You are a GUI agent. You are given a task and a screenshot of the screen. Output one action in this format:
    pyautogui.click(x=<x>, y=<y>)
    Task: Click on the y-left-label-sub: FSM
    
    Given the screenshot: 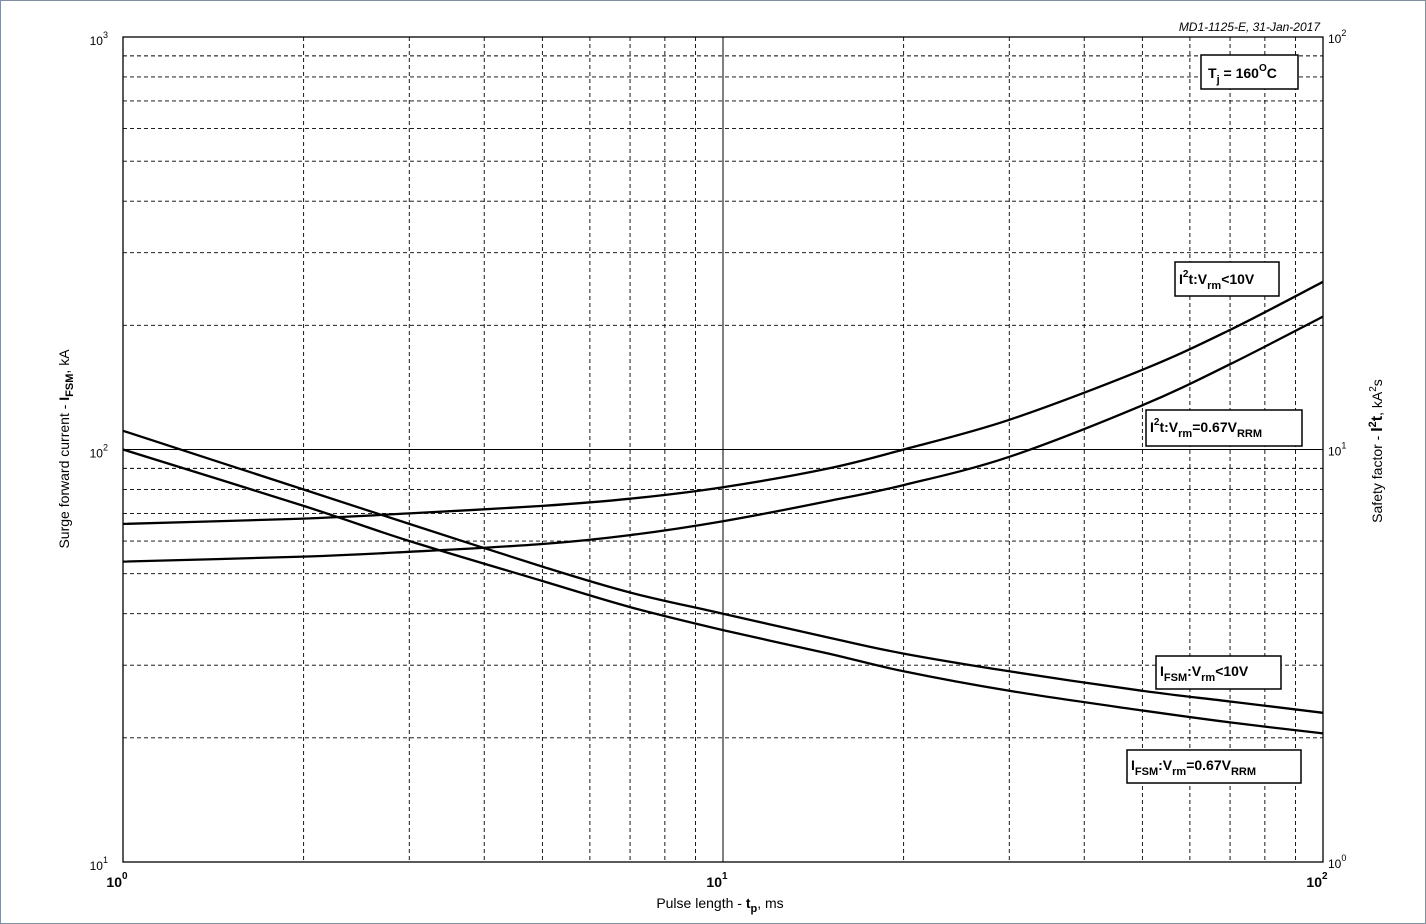 What is the action you would take?
    pyautogui.click(x=70, y=385)
    